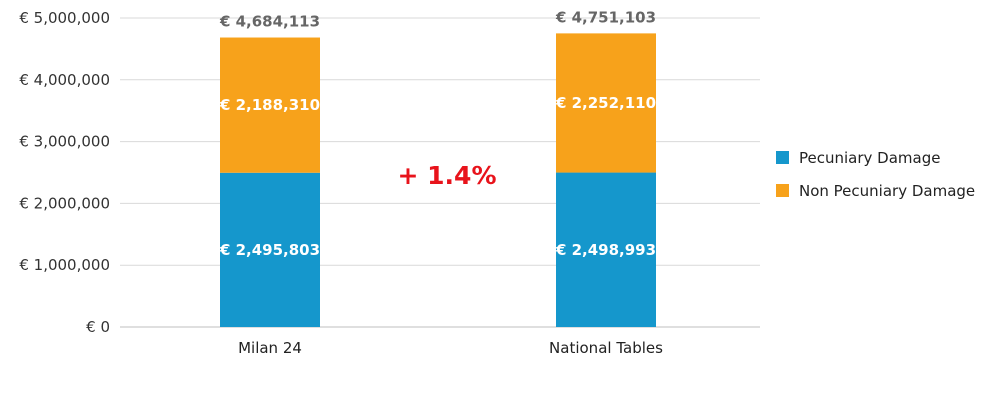 Image resolution: width=1000 pixels, height=400 pixels. I want to click on y-tick-label: € 1,000,000, so click(64, 265).